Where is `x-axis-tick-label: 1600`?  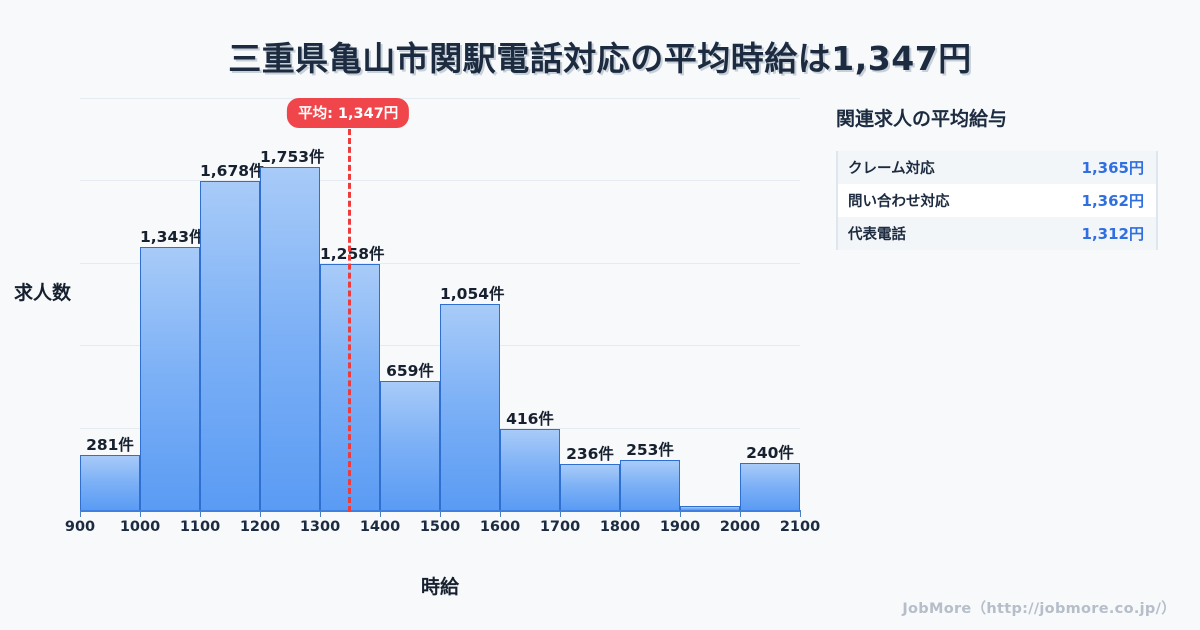 x-axis-tick-label: 1600 is located at coordinates (500, 527).